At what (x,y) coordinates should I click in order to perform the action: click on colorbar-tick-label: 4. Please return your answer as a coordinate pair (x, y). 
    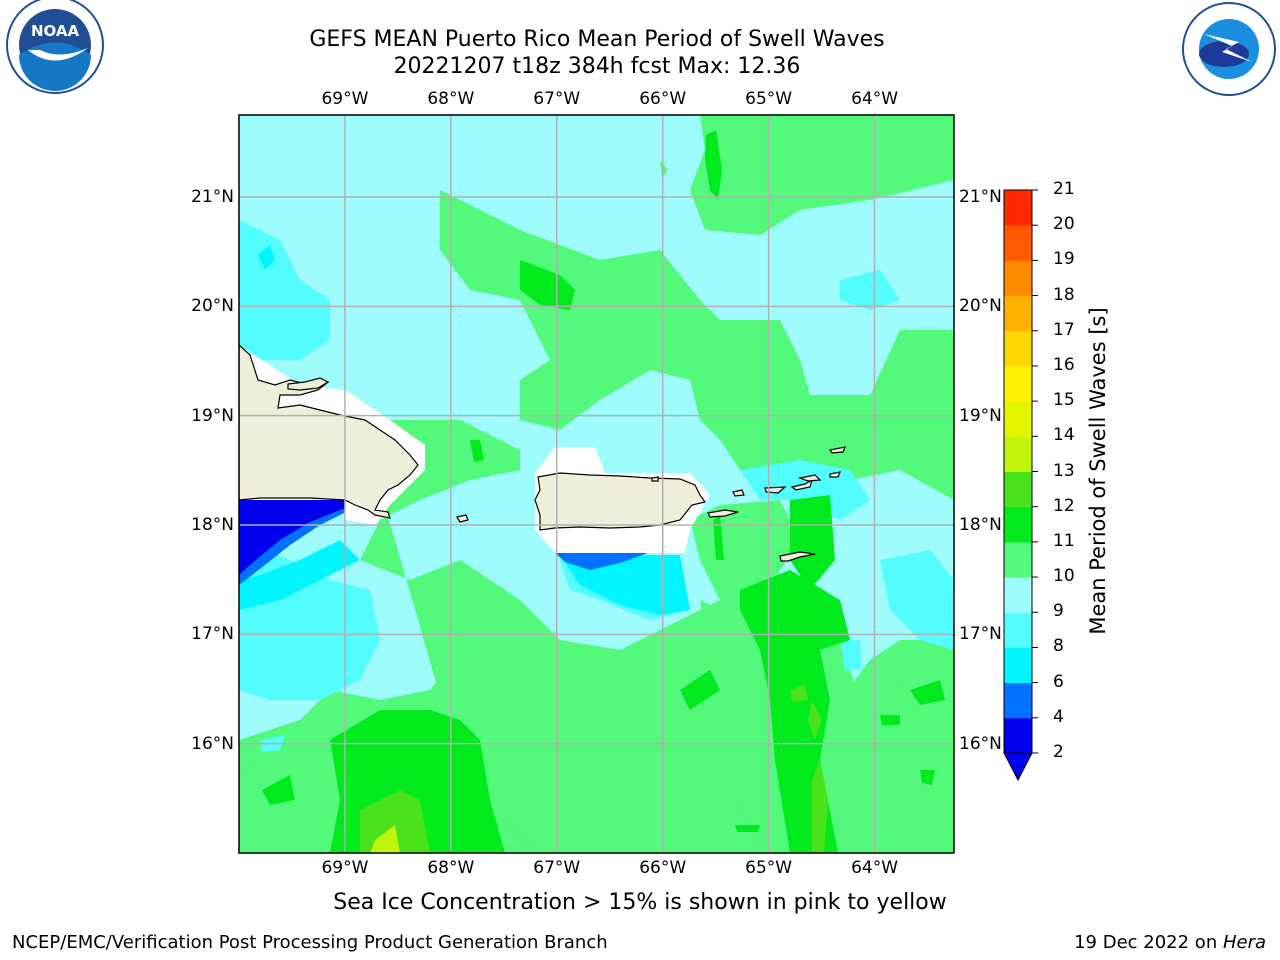
    Looking at the image, I should click on (1058, 716).